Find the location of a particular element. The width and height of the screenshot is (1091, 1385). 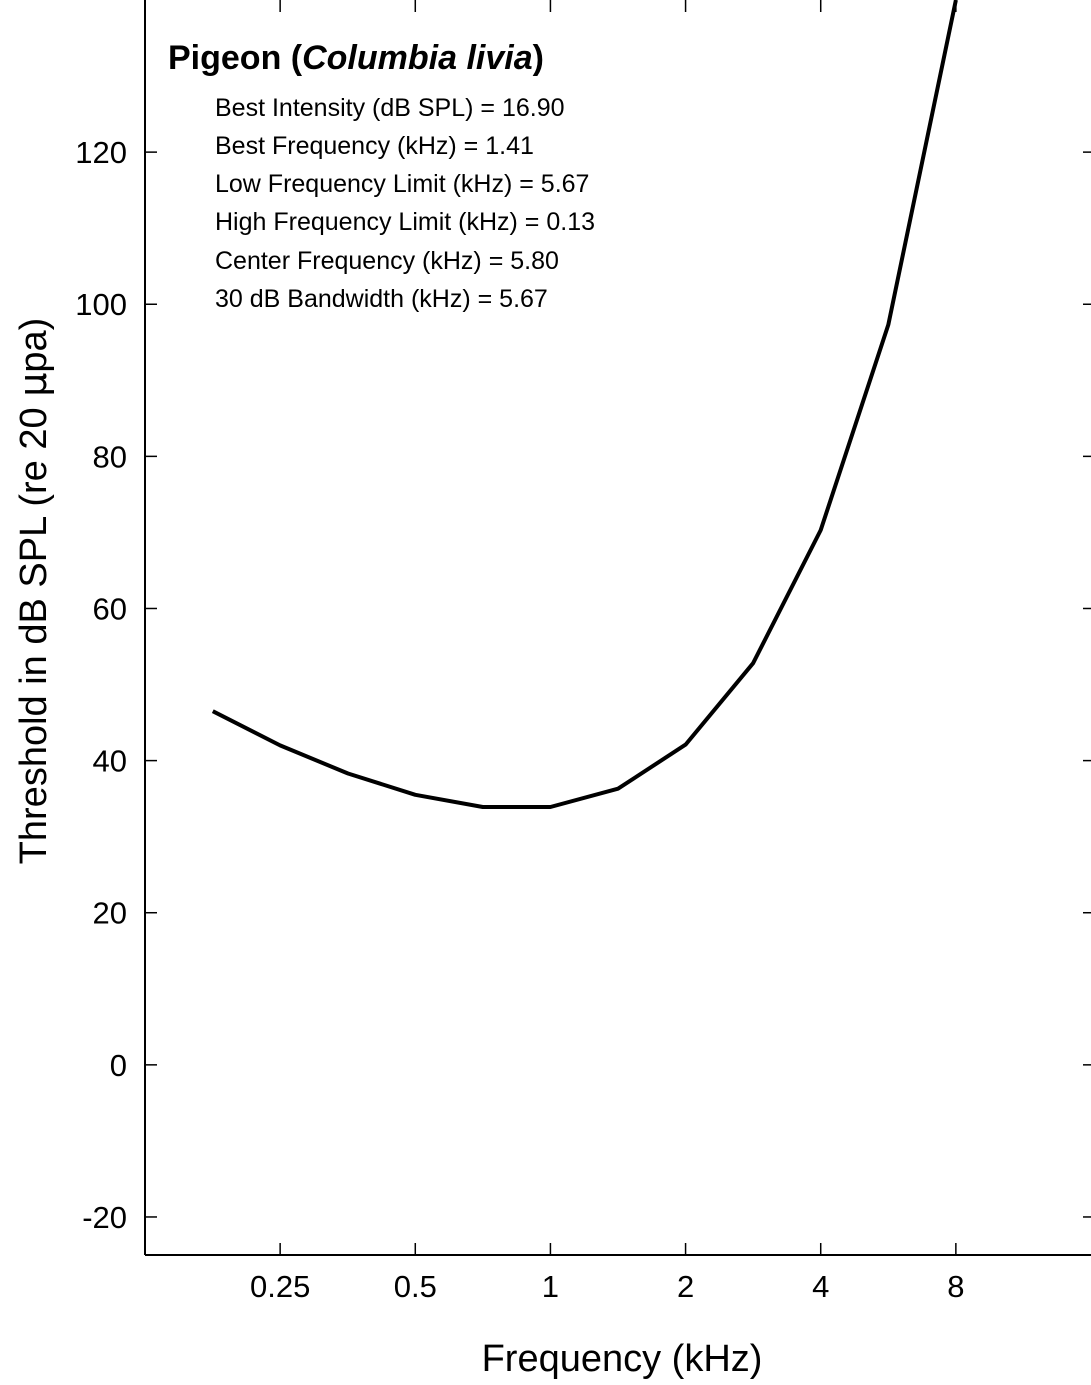

chart-title-suffix: ) is located at coordinates (538, 58).